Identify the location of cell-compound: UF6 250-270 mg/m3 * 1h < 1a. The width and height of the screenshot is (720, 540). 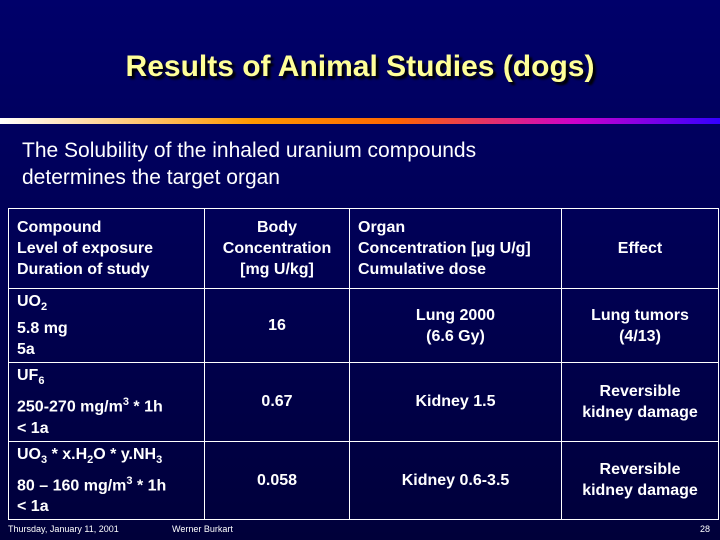
(106, 402).